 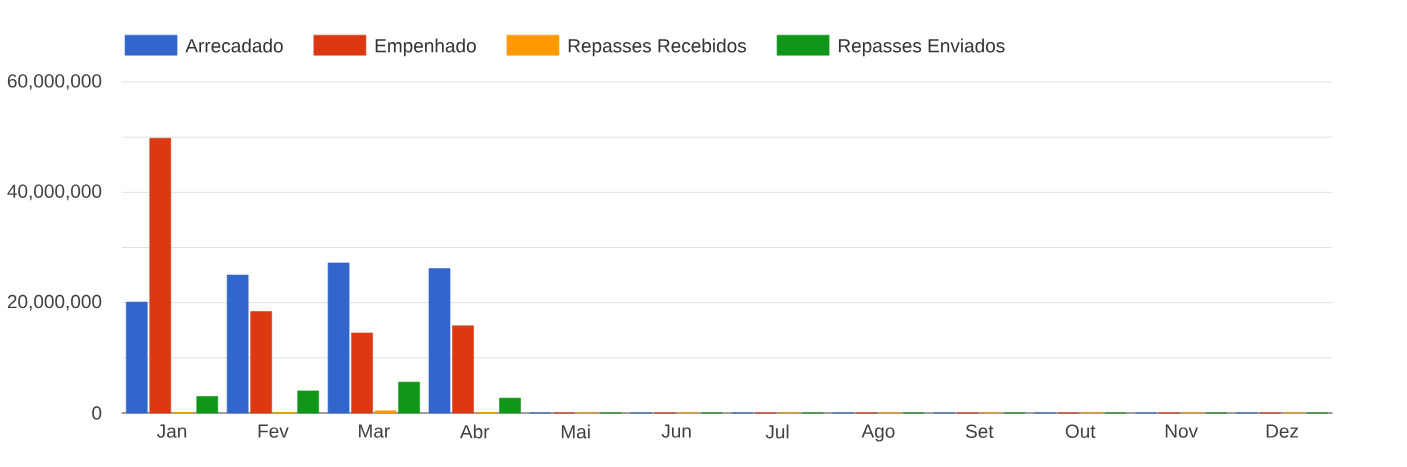 What do you see at coordinates (878, 433) in the screenshot?
I see `x-tick-label: Ago` at bounding box center [878, 433].